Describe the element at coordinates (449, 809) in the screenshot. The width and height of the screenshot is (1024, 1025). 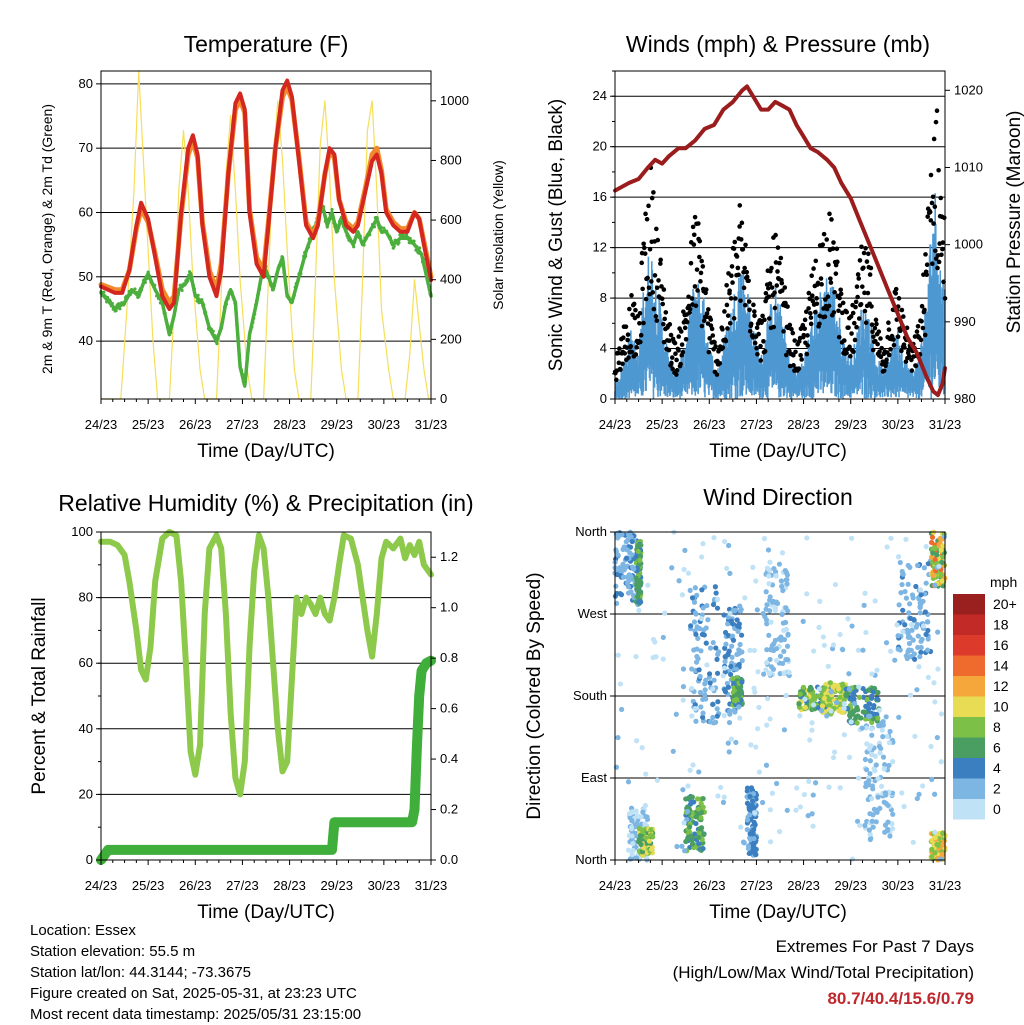
I see `humidity-y2tick-label: 0.2` at that location.